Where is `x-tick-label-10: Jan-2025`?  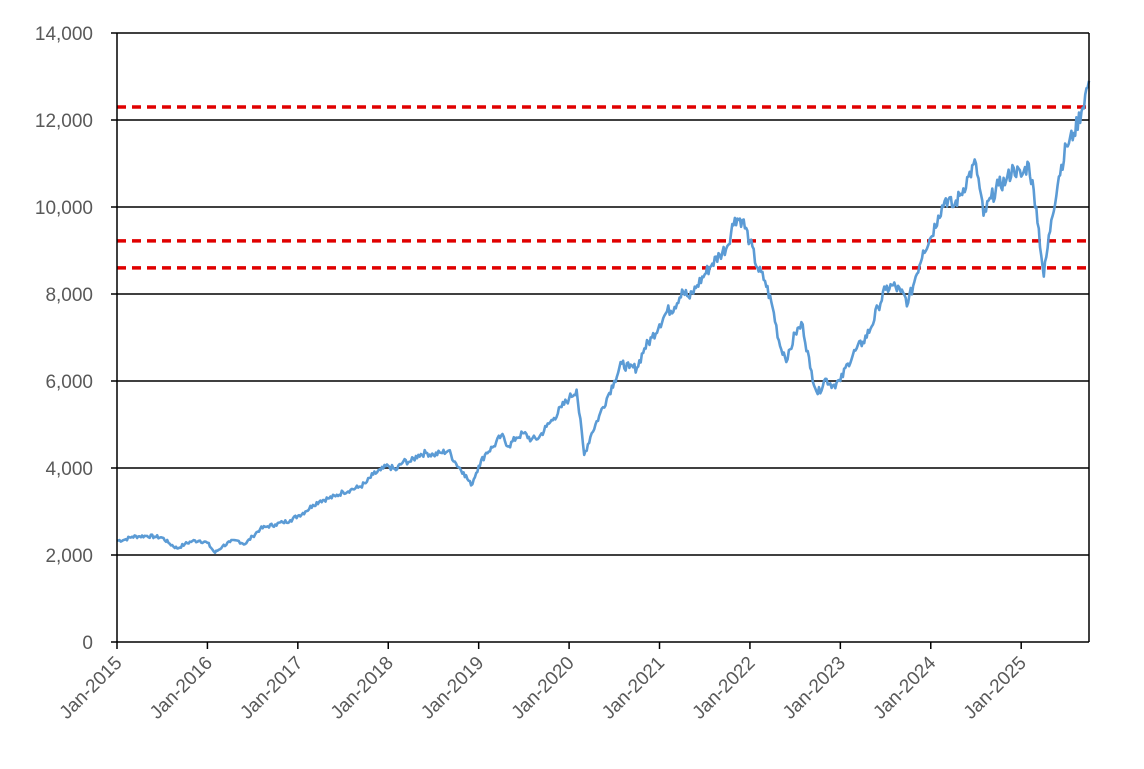 x-tick-label-10: Jan-2025 is located at coordinates (995, 688).